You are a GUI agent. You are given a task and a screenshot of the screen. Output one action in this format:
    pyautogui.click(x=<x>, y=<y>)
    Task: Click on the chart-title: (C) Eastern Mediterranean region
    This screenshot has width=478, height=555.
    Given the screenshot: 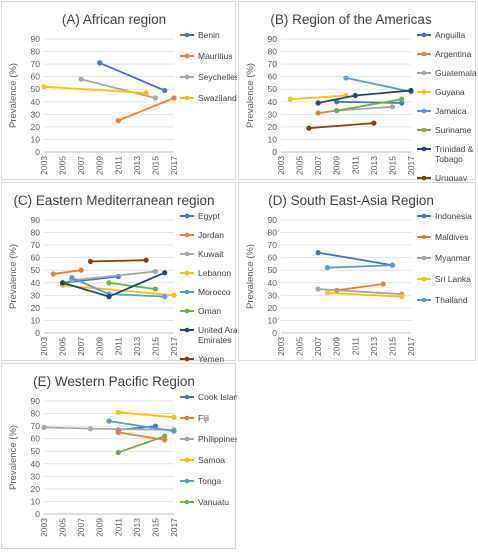 What is the action you would take?
    pyautogui.click(x=113, y=200)
    